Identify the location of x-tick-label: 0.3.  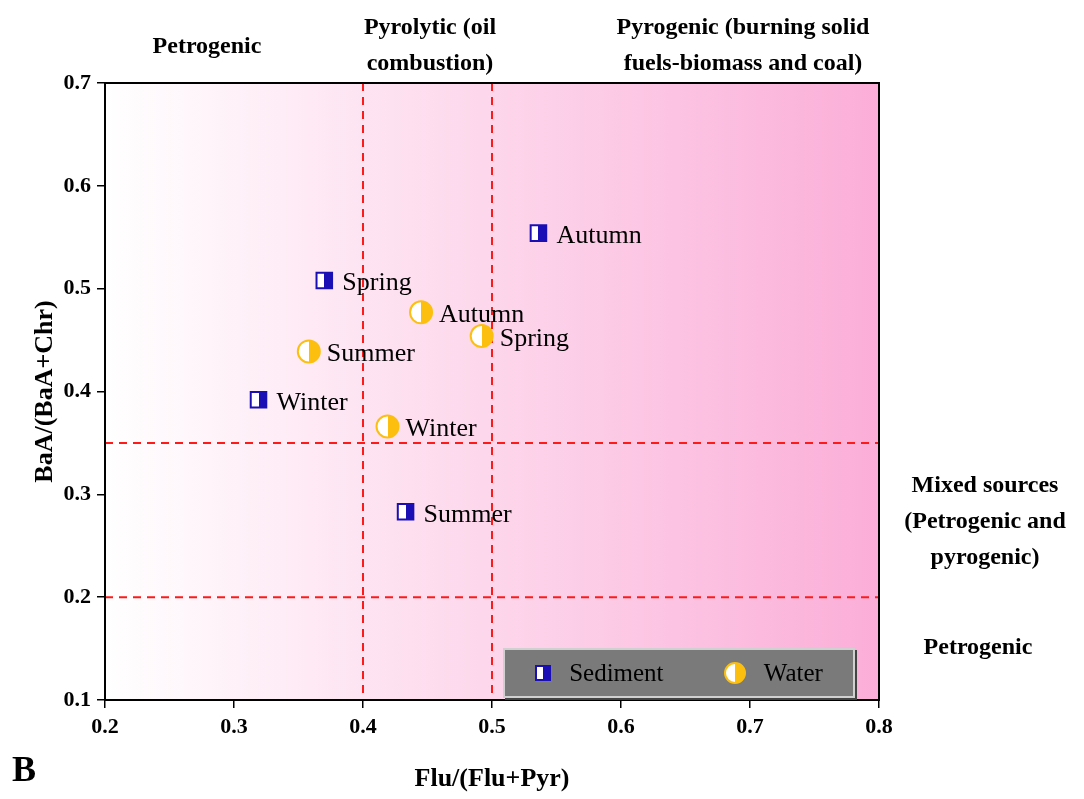
(234, 725).